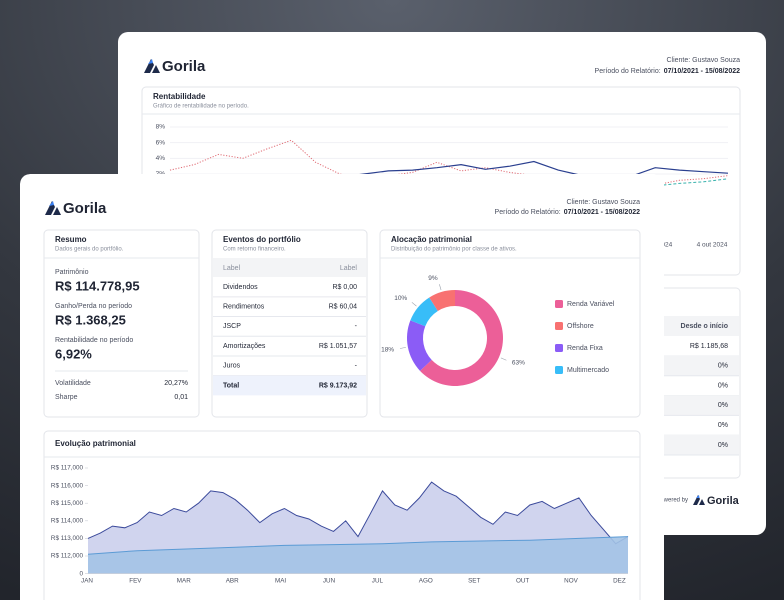 The height and width of the screenshot is (600, 784). What do you see at coordinates (433, 278) in the screenshot?
I see `value-label: 9%` at bounding box center [433, 278].